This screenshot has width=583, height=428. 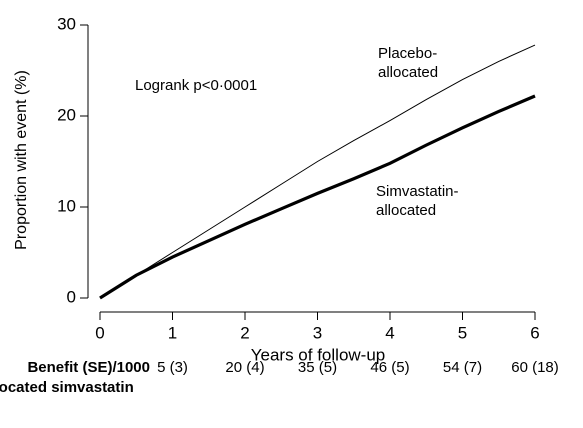 I want to click on y-axis-label: Proportion with event (%), so click(x=21, y=160).